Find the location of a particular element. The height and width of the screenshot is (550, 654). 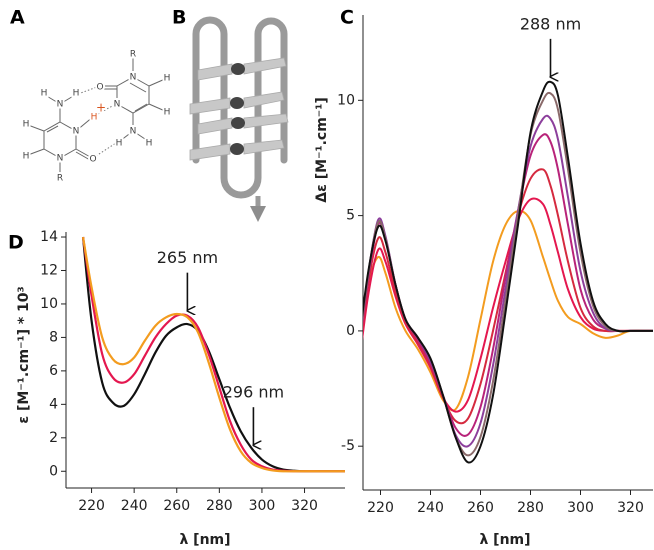

atoms: R N O N H H N H H H N H H + N O N R H H is located at coordinates (97, 117).